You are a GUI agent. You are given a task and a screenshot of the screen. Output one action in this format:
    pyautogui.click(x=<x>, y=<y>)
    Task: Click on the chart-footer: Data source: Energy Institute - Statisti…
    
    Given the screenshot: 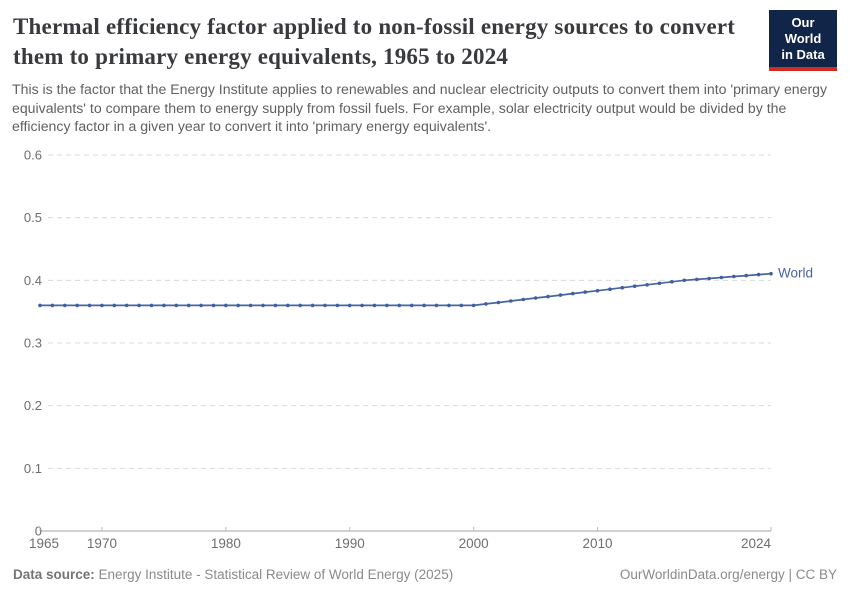 What is the action you would take?
    pyautogui.click(x=425, y=574)
    